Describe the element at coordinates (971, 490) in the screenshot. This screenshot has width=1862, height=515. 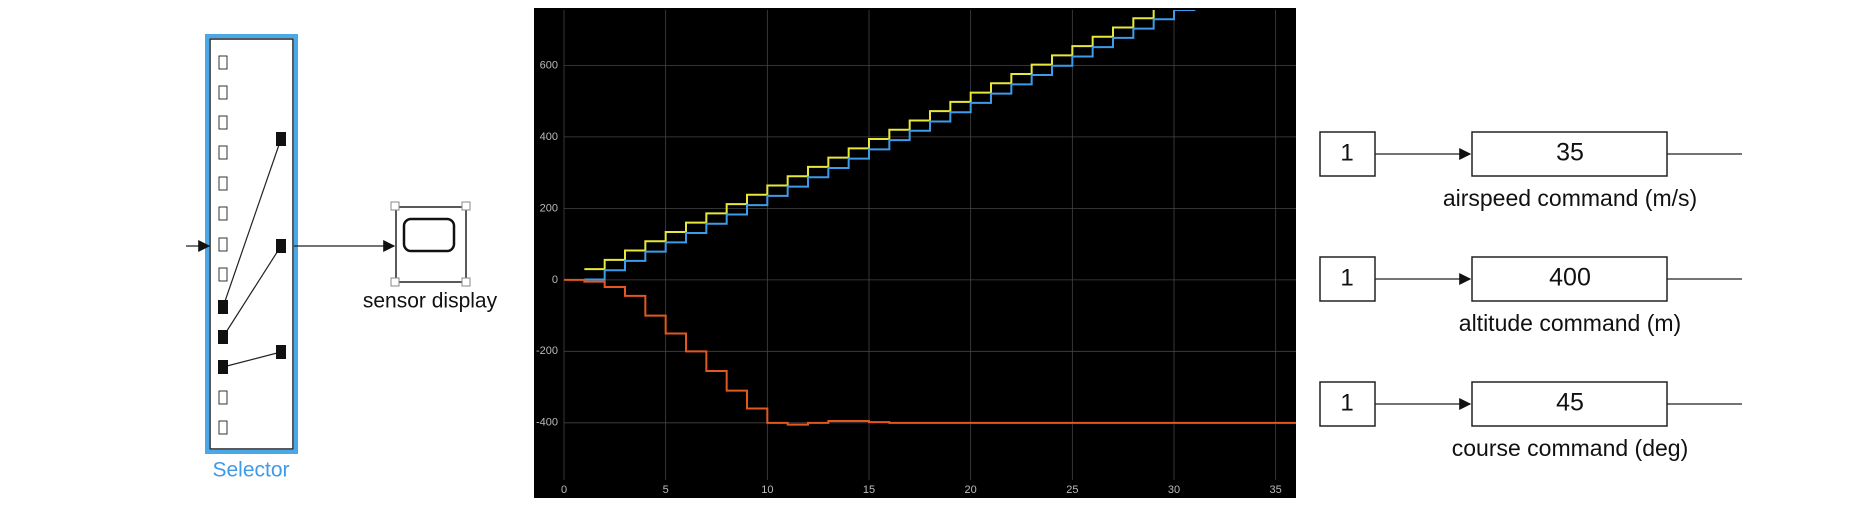
I see `x-tick-label: 20` at that location.